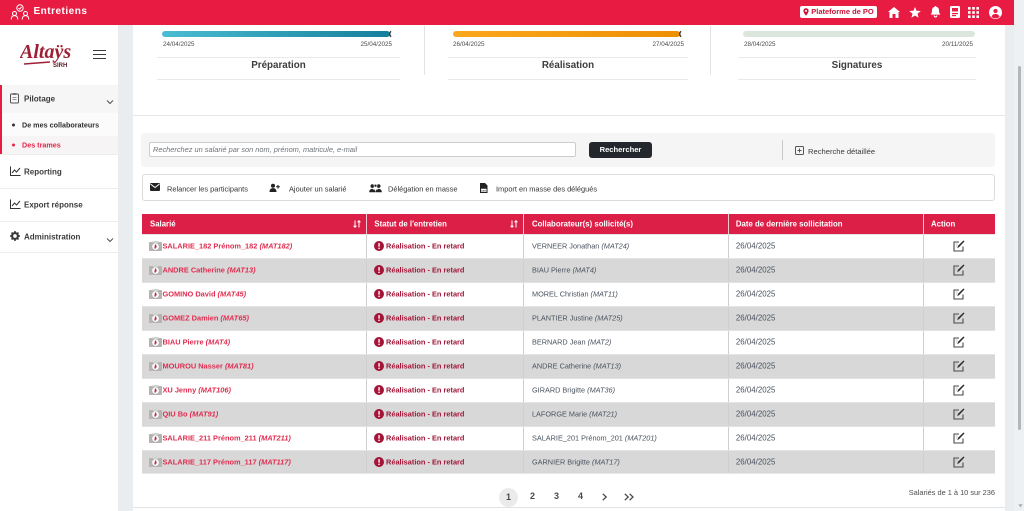  What do you see at coordinates (60, 66) in the screenshot?
I see `svg-text: SIRH` at bounding box center [60, 66].